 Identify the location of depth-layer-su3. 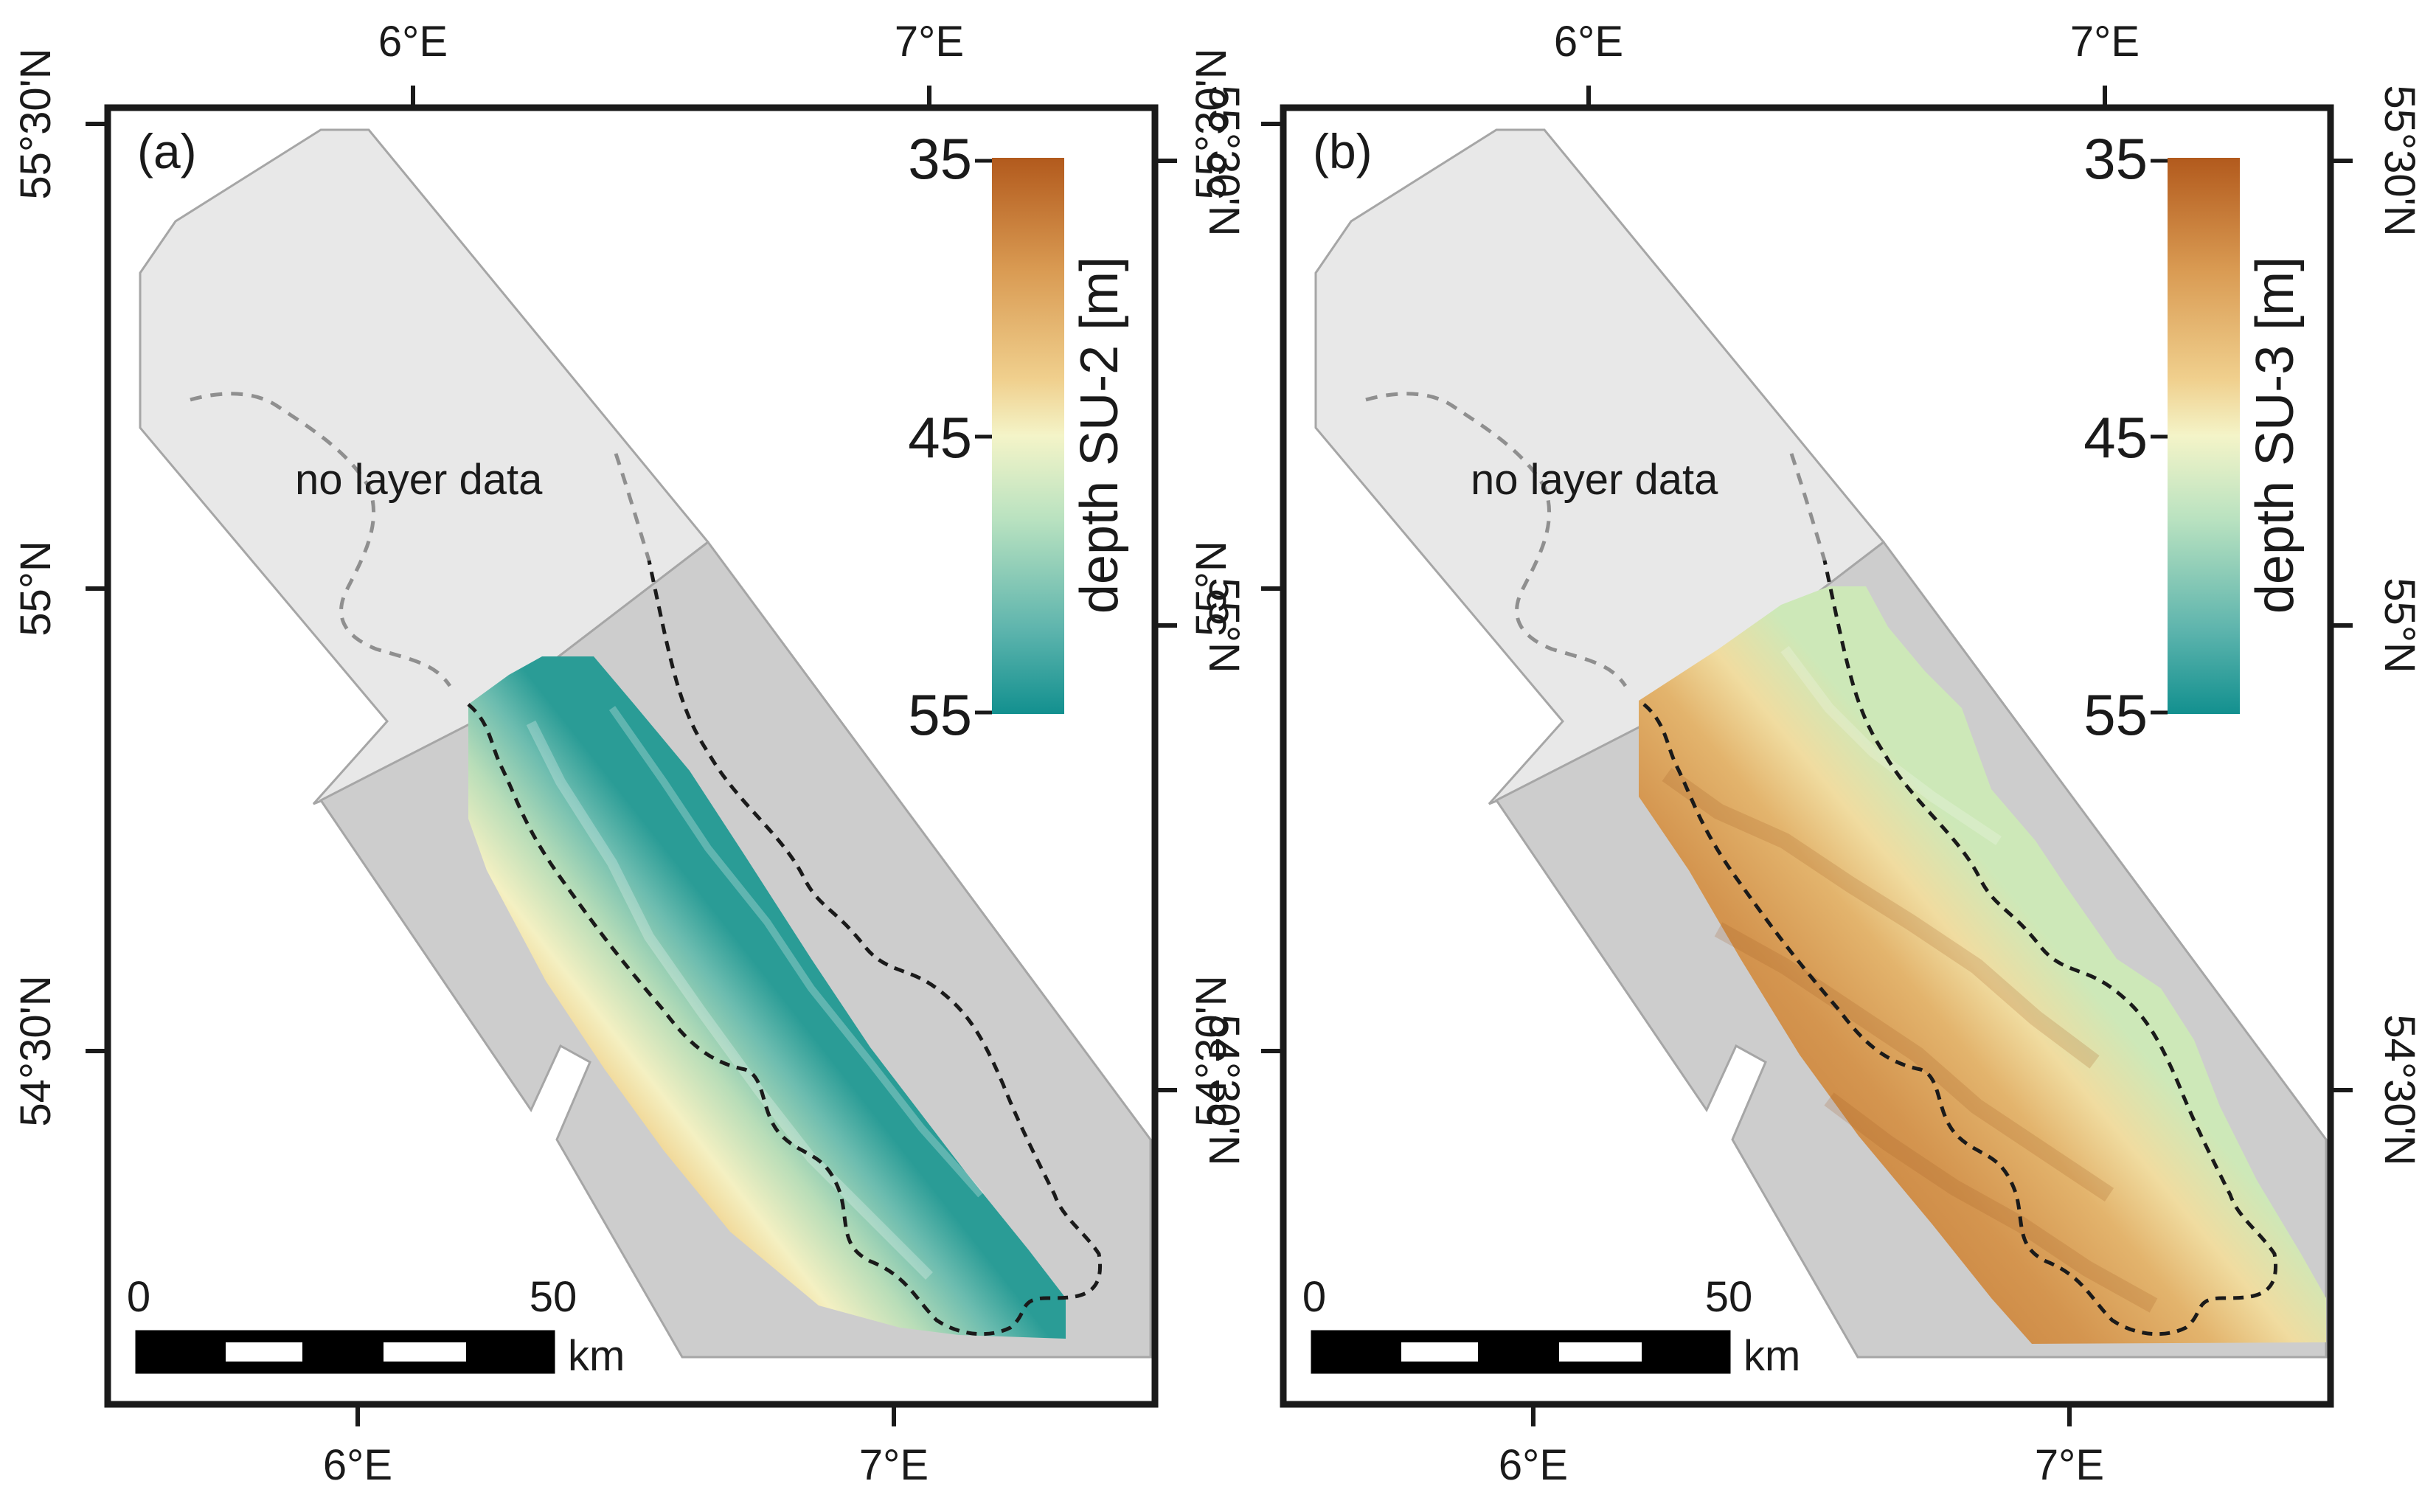
(1983, 965).